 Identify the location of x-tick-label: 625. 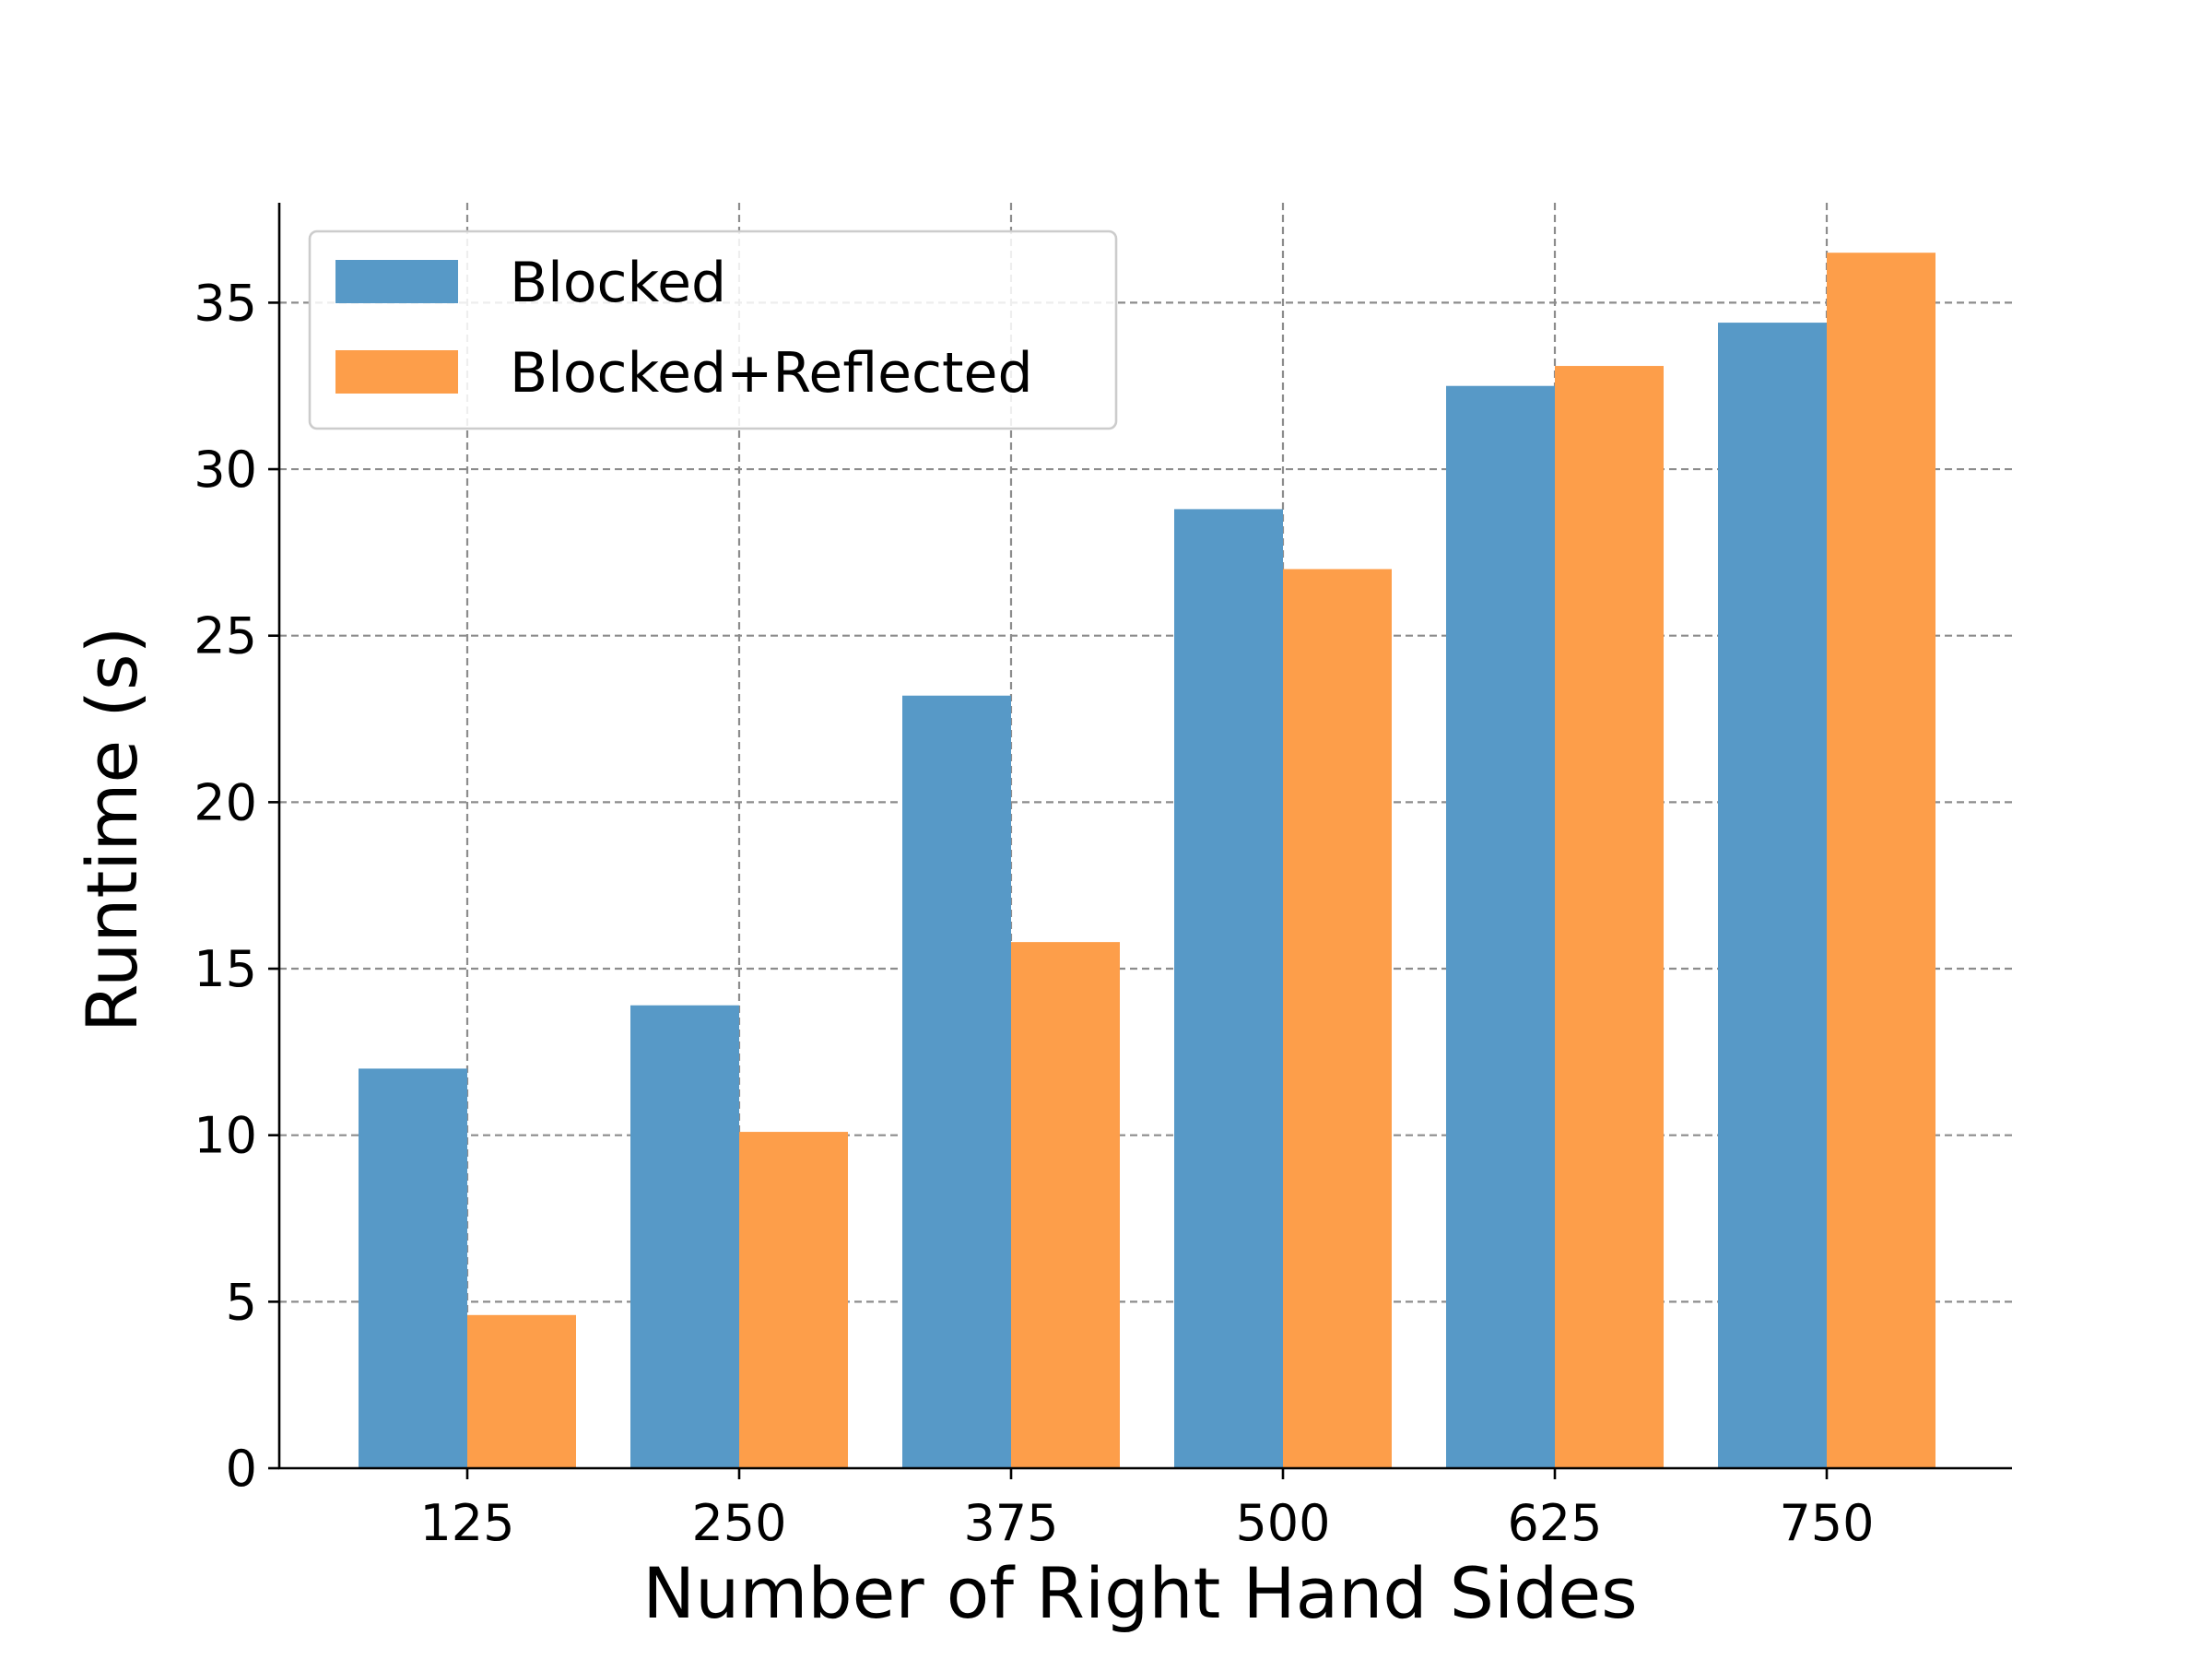
(1554, 1523).